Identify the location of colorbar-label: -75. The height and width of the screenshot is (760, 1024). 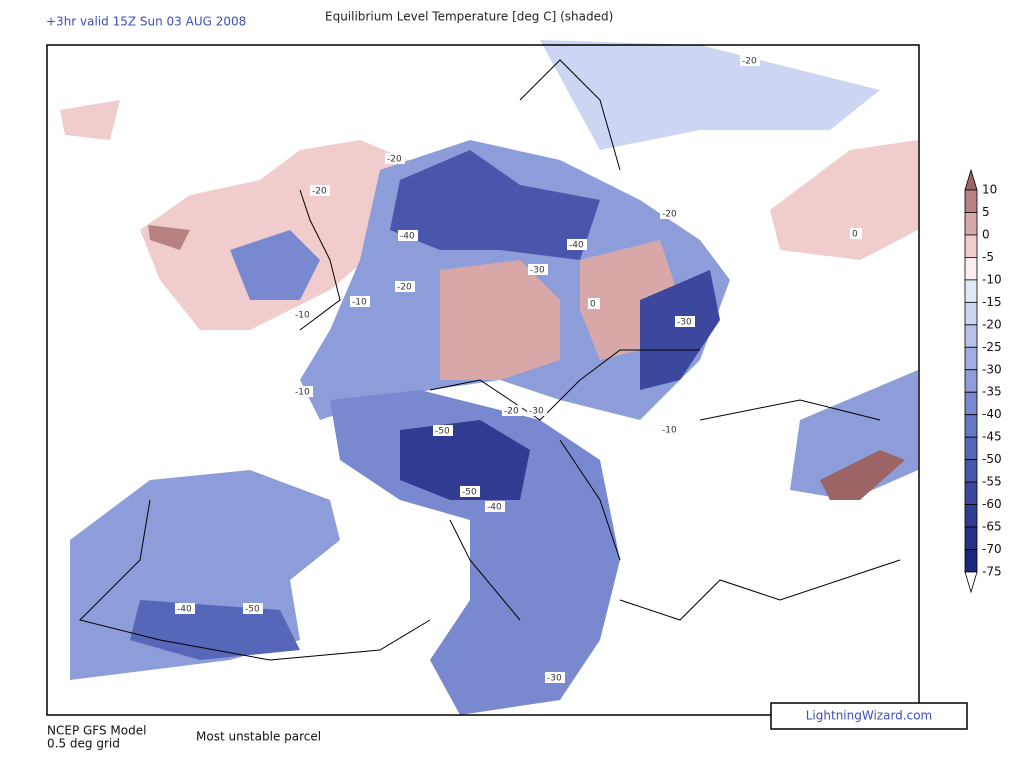
(992, 572).